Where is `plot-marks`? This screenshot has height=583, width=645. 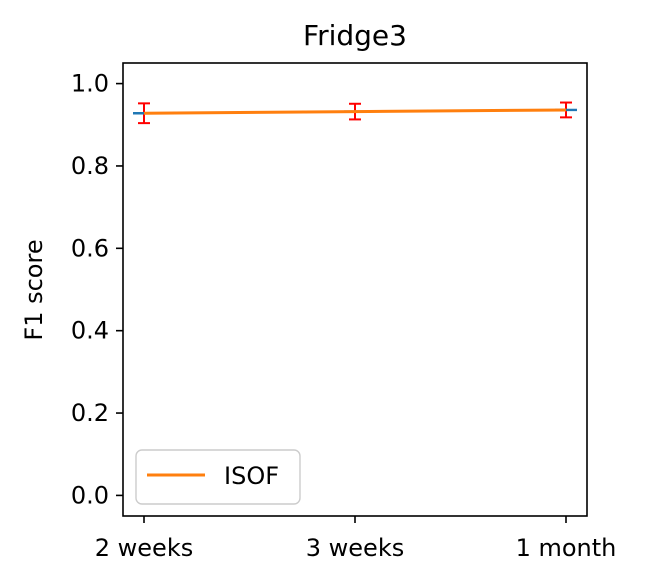
plot-marks is located at coordinates (355, 113).